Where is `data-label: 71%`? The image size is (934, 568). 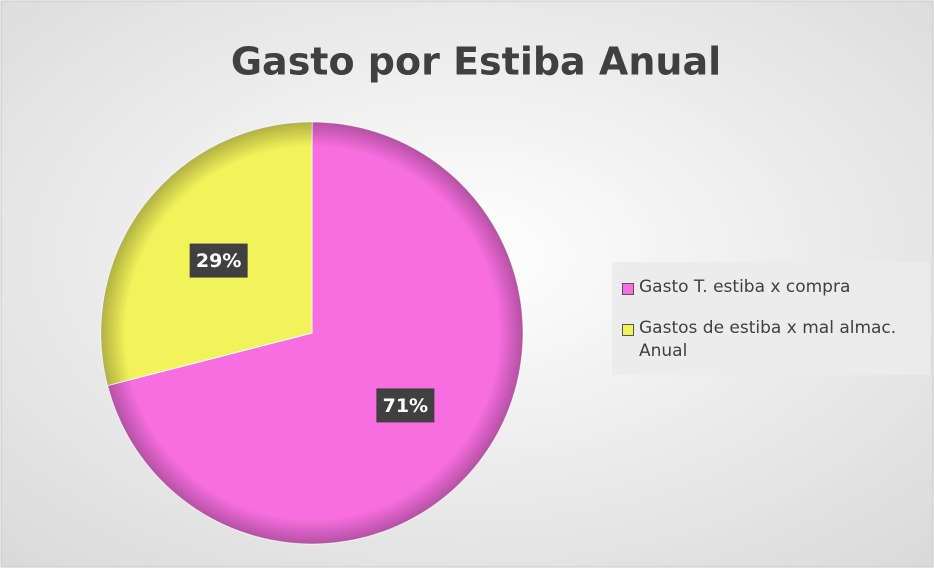
data-label: 71% is located at coordinates (405, 406).